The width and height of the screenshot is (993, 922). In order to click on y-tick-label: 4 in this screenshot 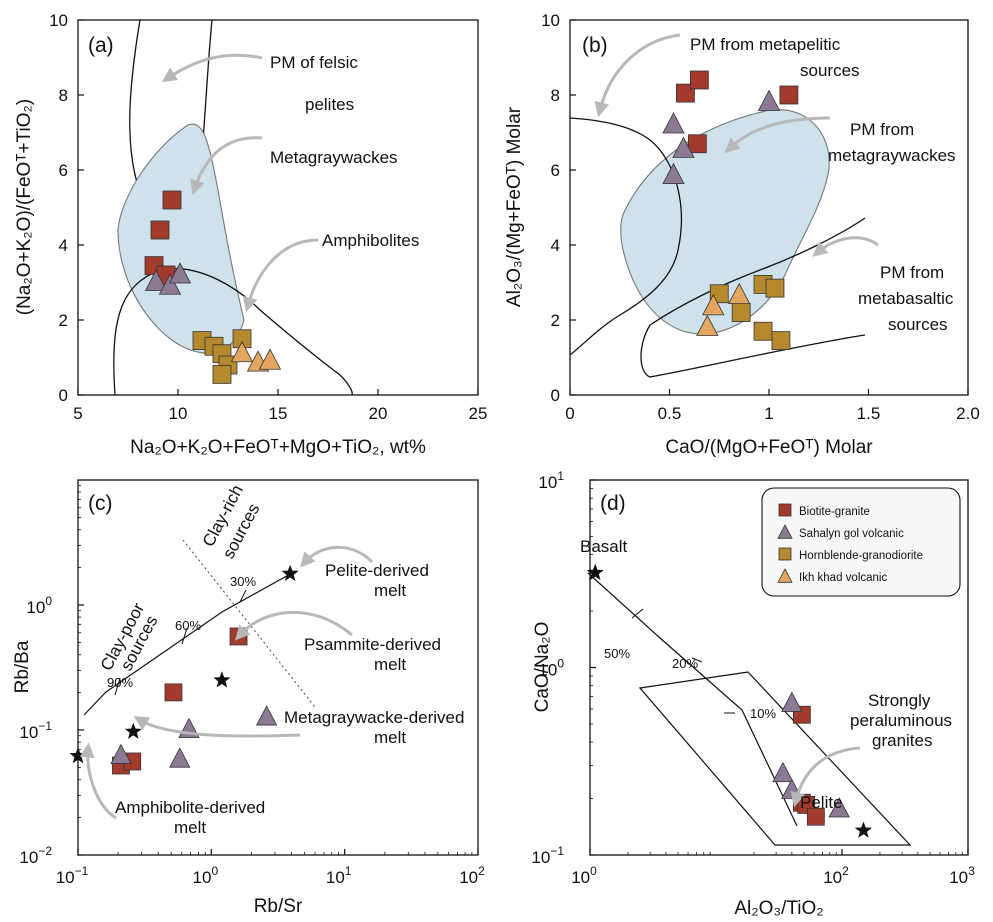, I will do `click(63, 245)`.